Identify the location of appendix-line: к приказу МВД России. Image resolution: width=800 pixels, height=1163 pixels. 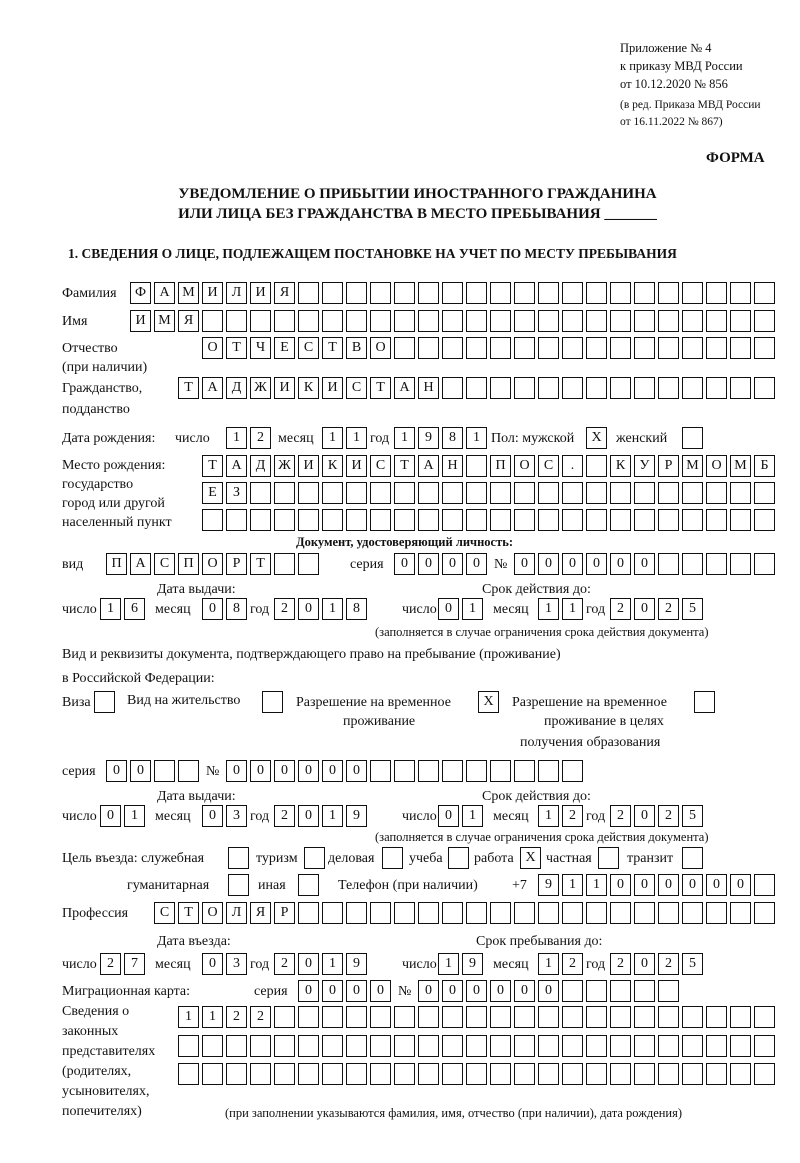
(681, 66).